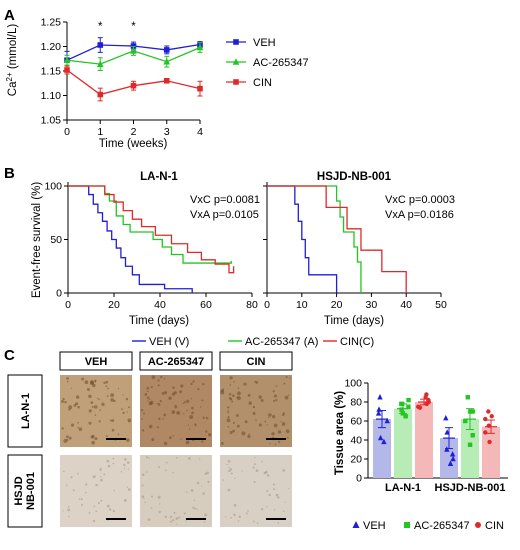 The width and height of the screenshot is (520, 550). Describe the element at coordinates (356, 441) in the screenshot. I see `panel-c-y-tick-label: 40` at that location.